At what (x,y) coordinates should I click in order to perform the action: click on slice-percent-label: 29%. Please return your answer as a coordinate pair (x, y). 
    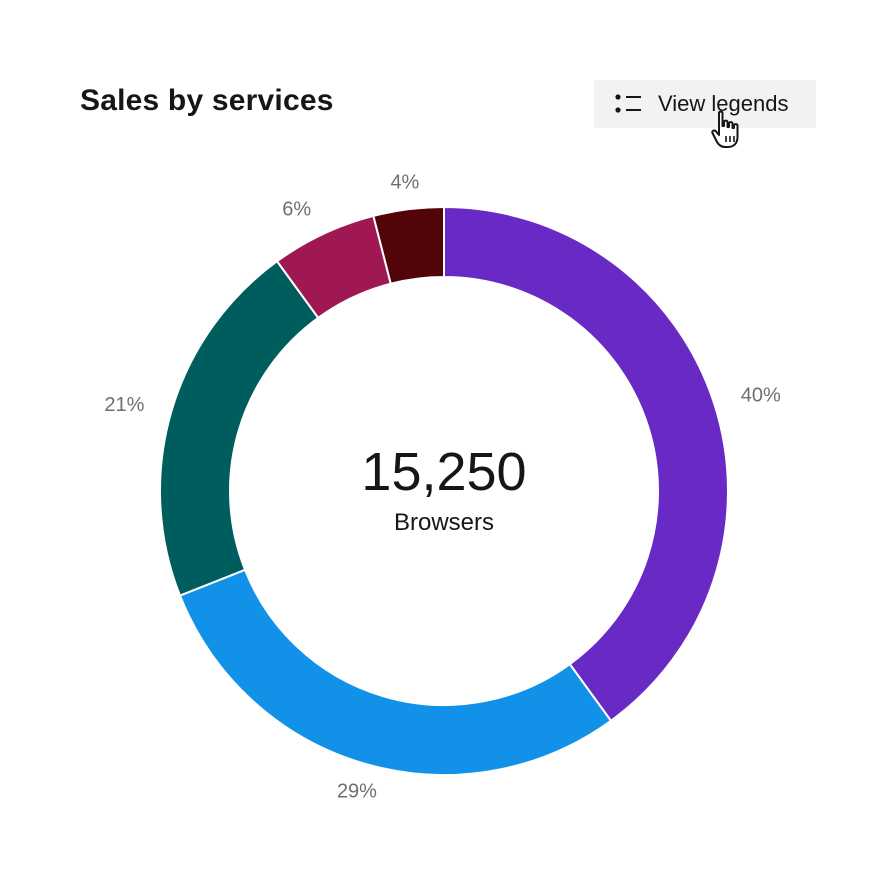
    Looking at the image, I should click on (357, 792).